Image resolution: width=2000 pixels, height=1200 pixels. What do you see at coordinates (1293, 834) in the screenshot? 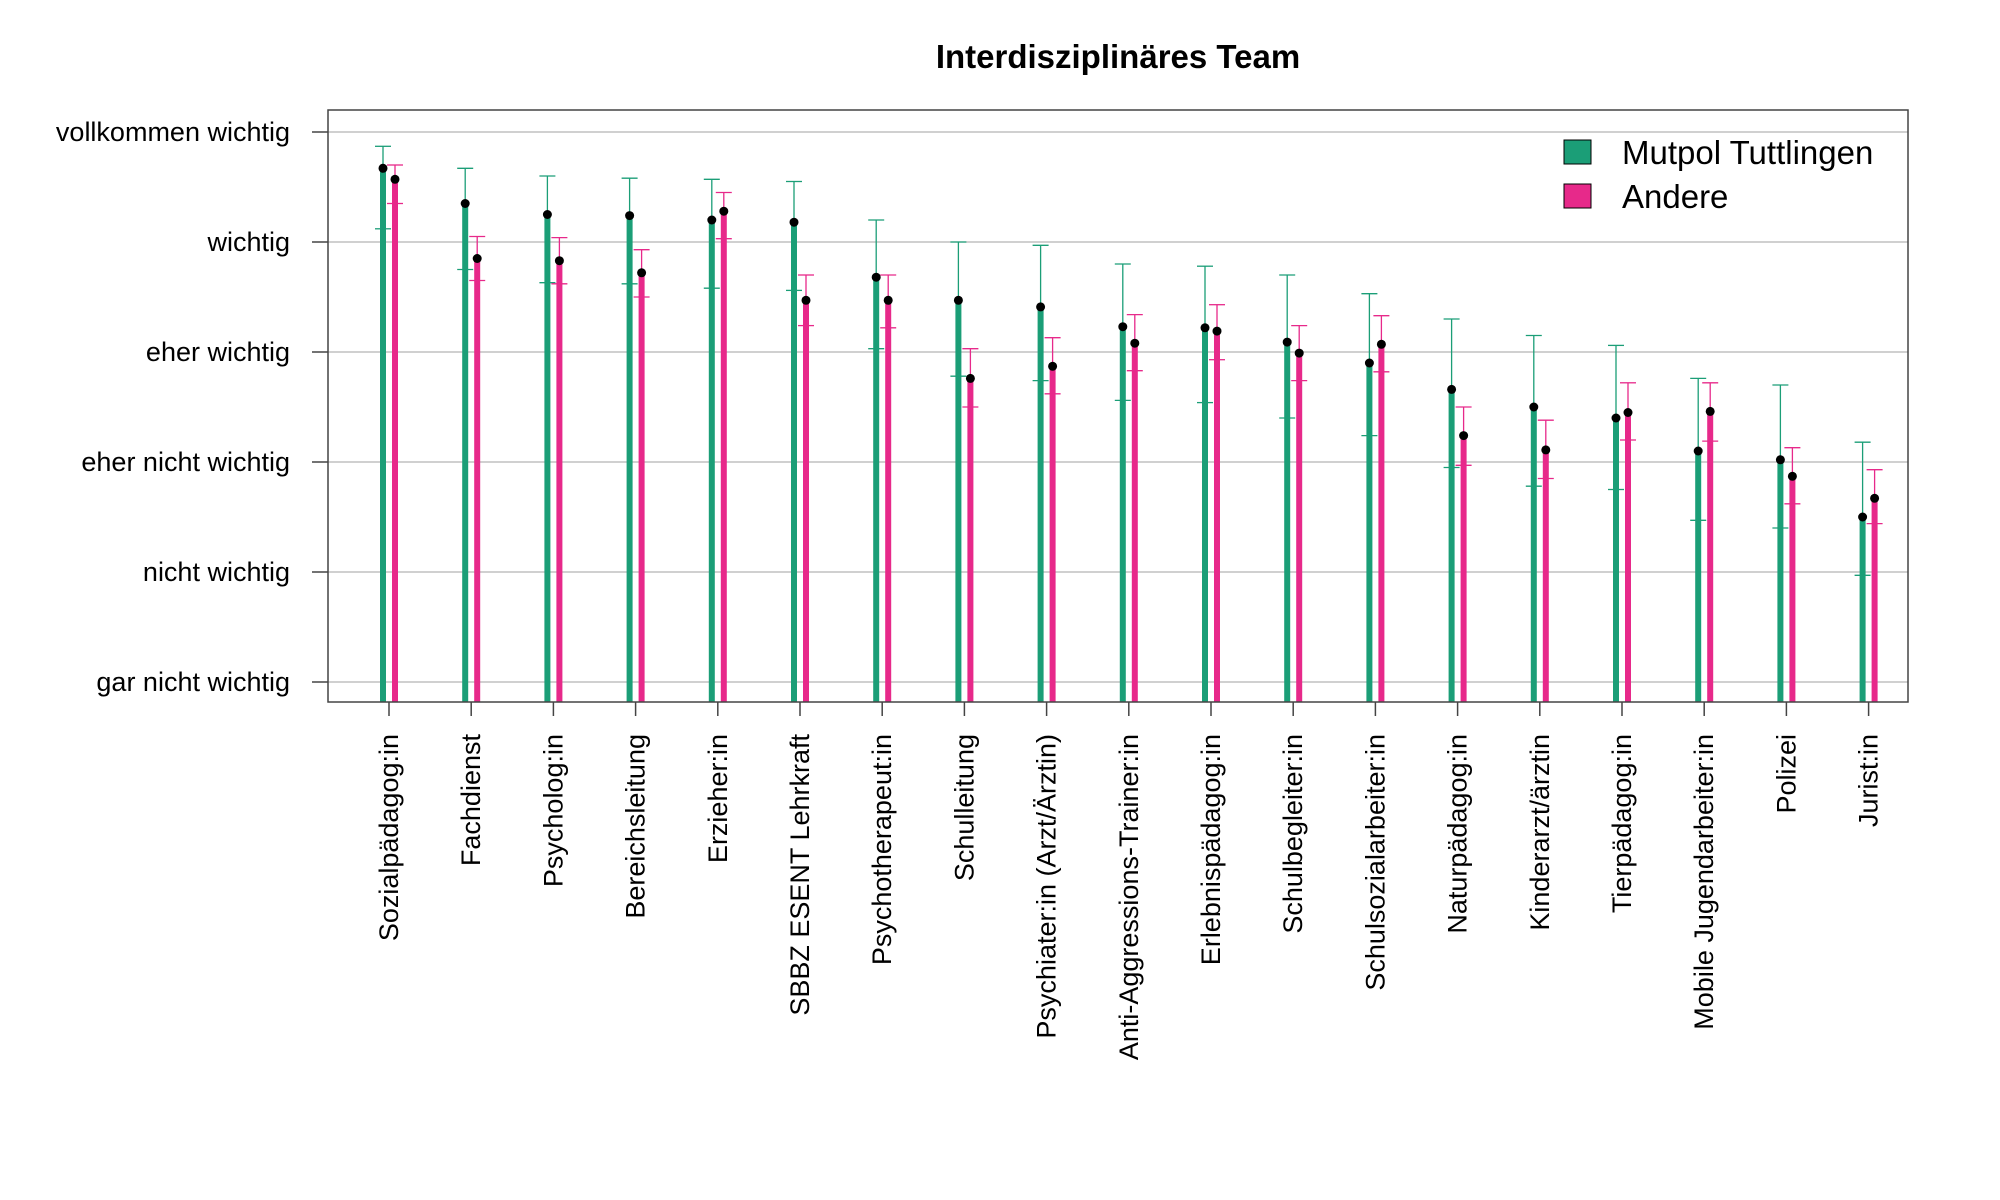
I see `x-tick-label: Schulbegleiter:in` at bounding box center [1293, 834].